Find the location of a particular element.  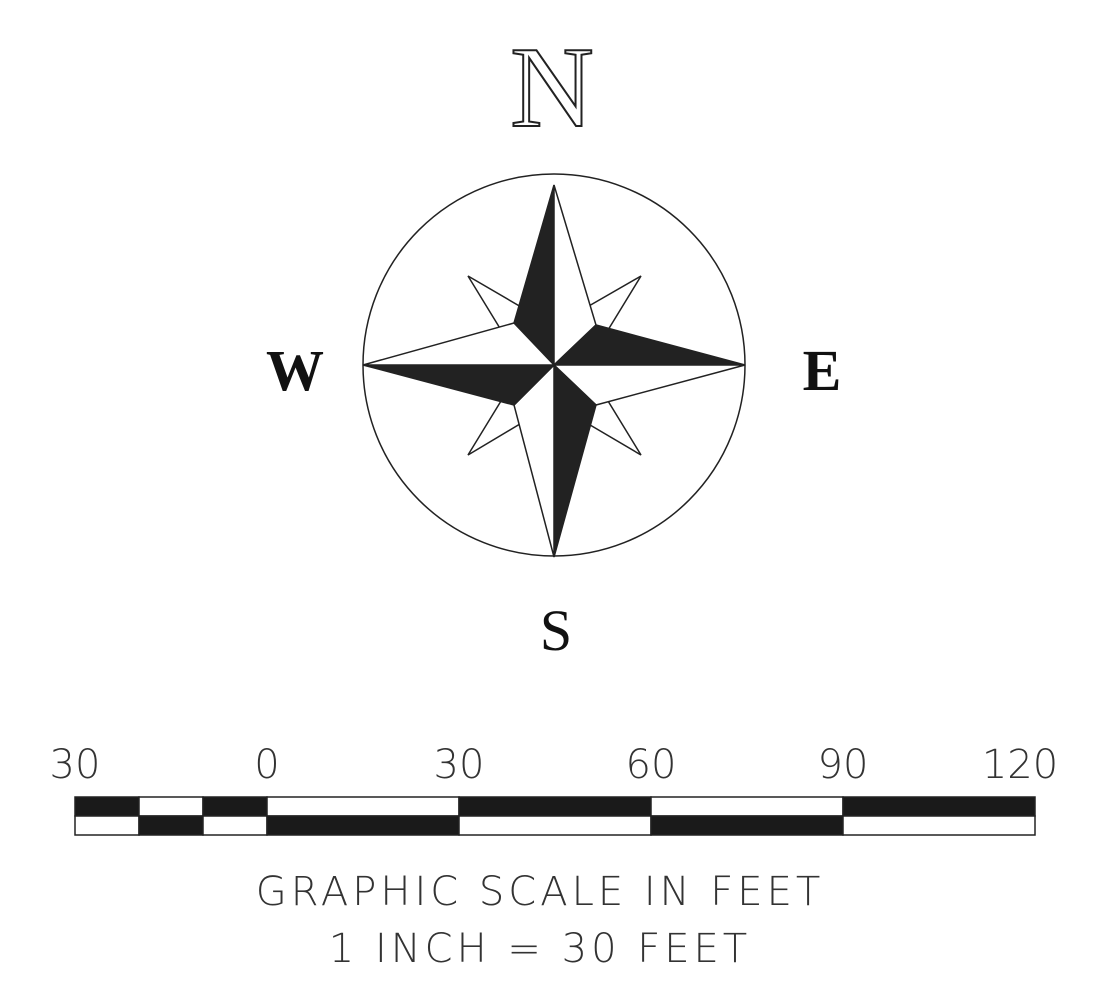

scale-label: 0 is located at coordinates (266, 765).